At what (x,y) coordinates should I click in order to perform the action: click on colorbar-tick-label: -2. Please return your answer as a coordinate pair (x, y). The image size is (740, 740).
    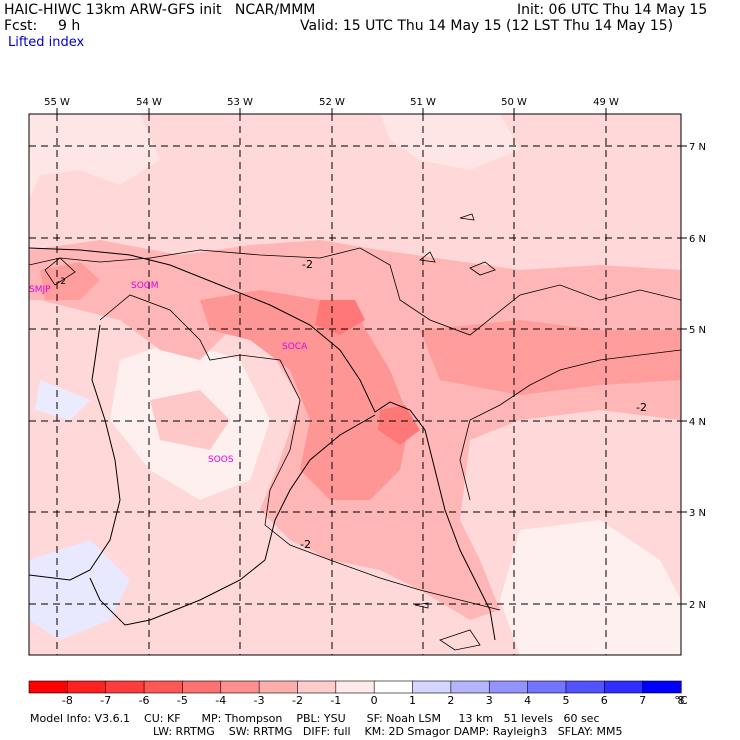
    Looking at the image, I should click on (297, 700).